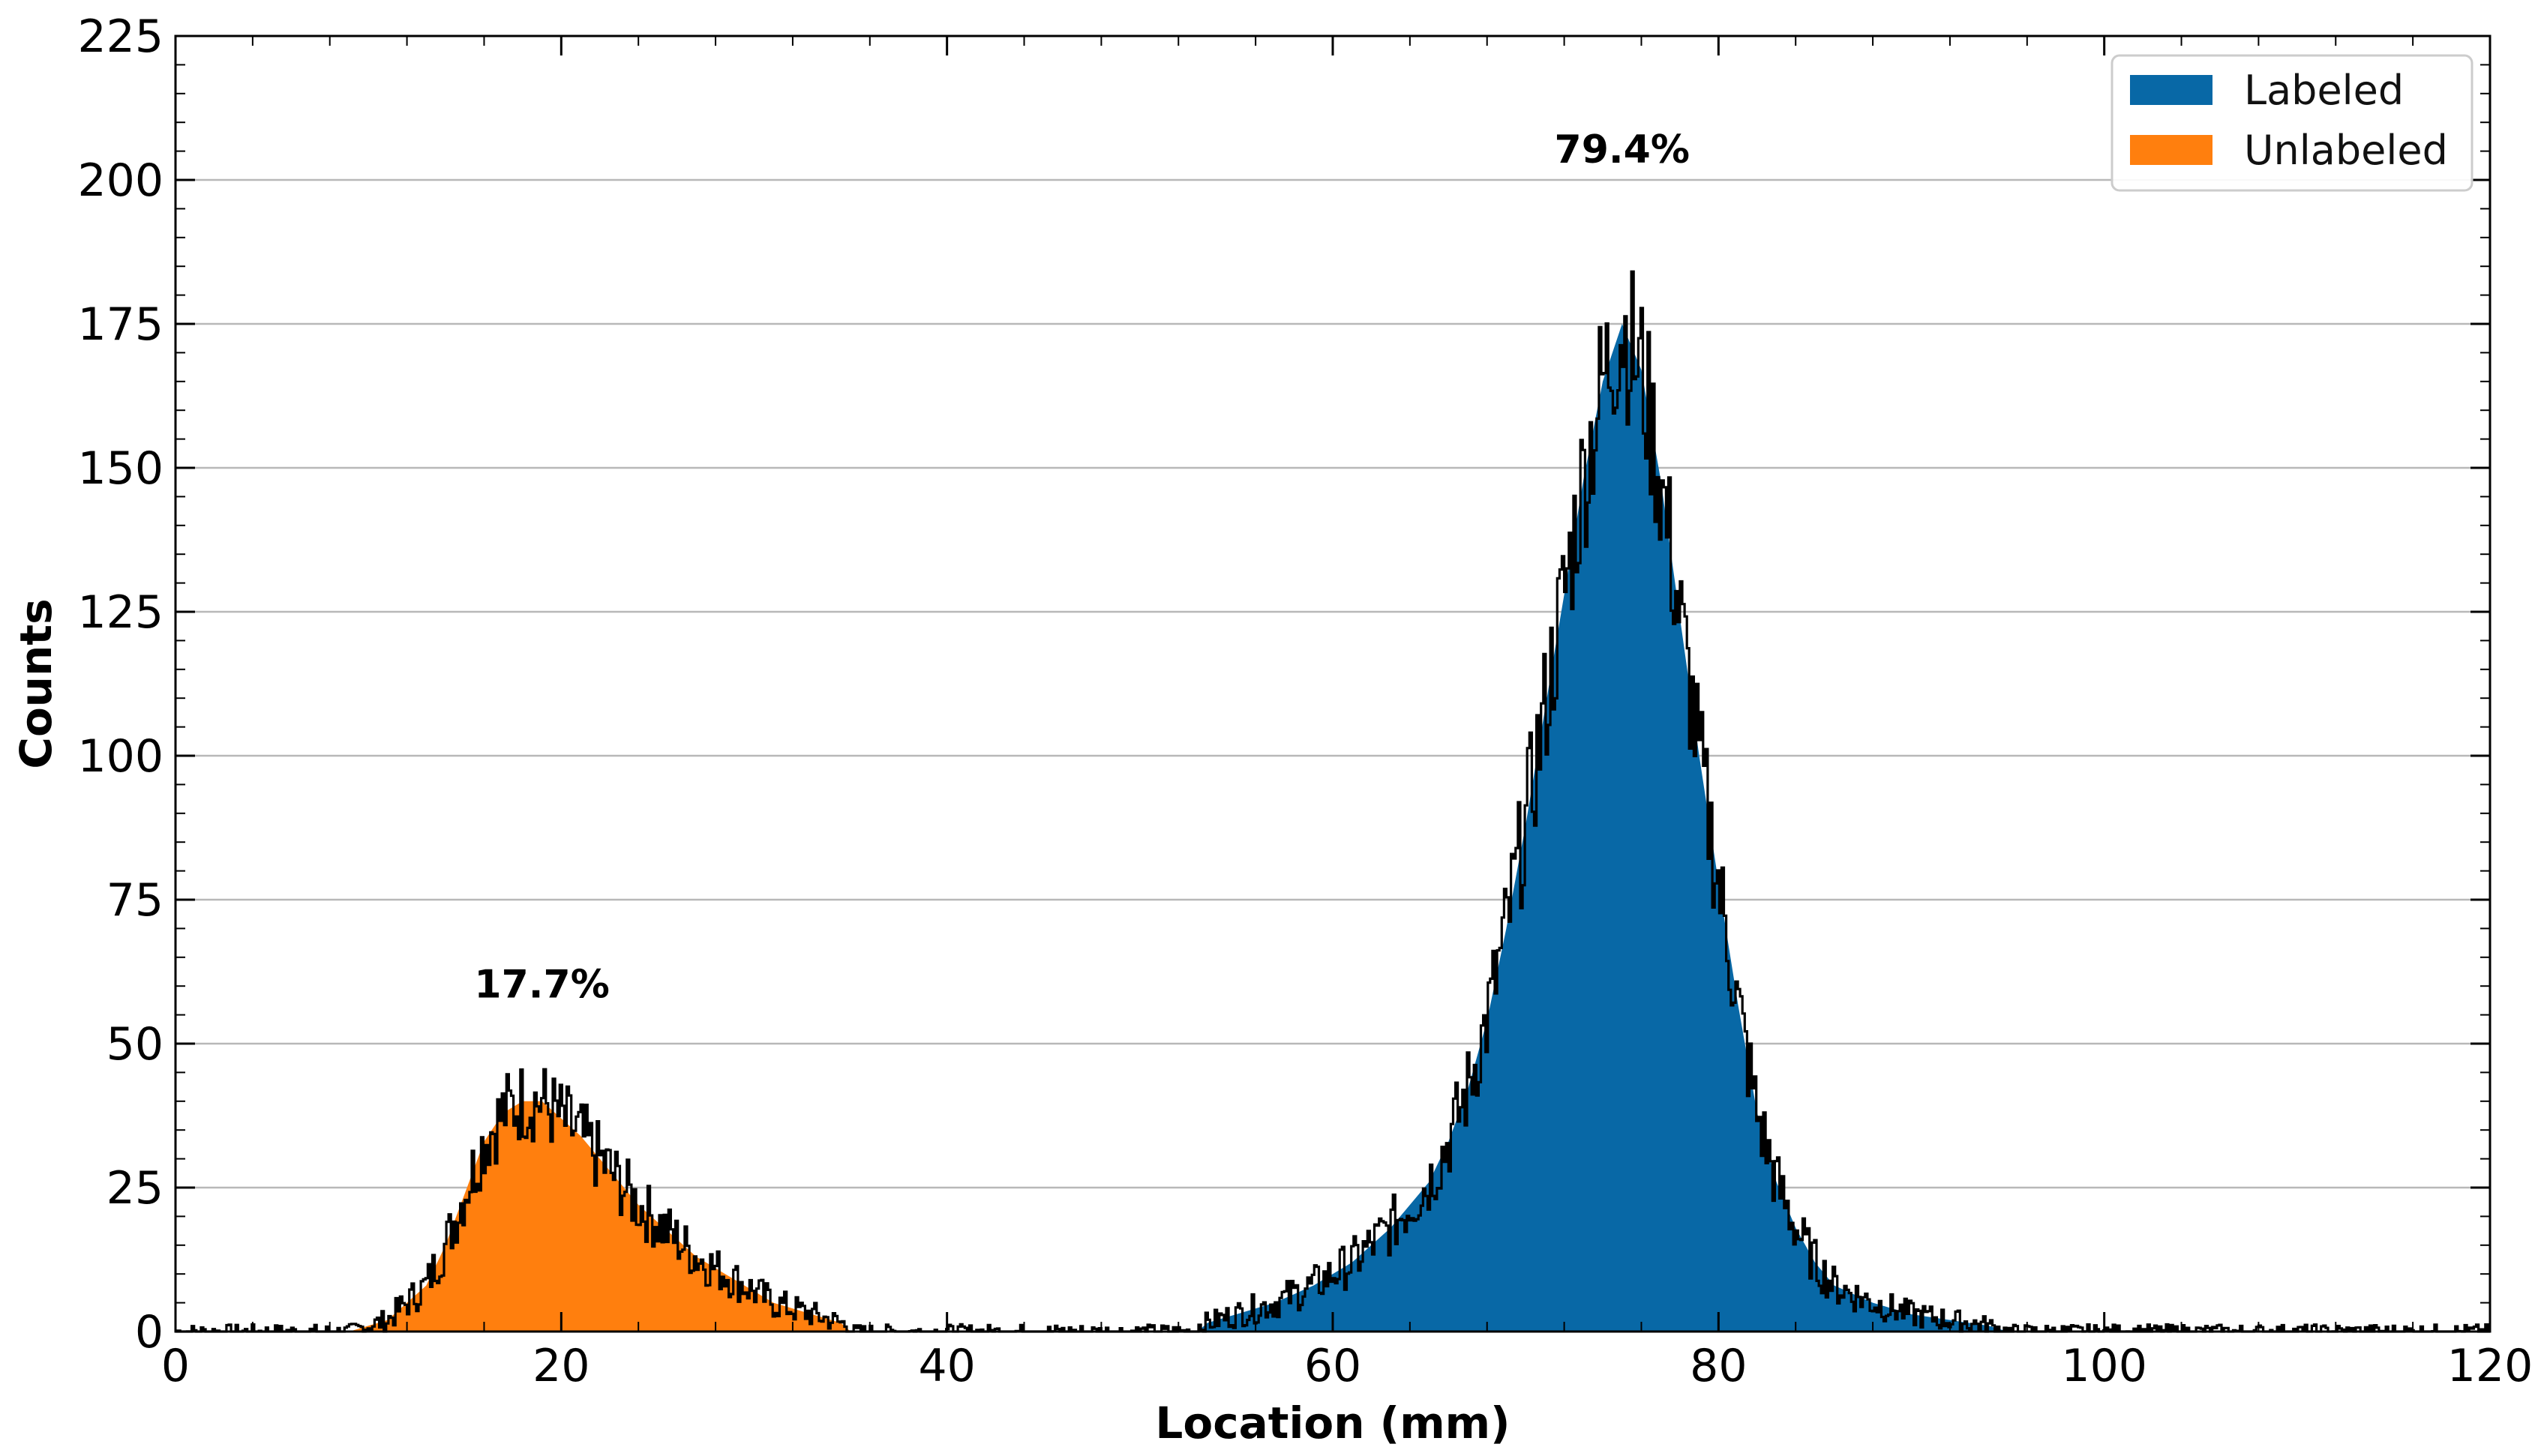  Describe the element at coordinates (600, 1216) in the screenshot. I see `series-area-unlabeled` at that location.